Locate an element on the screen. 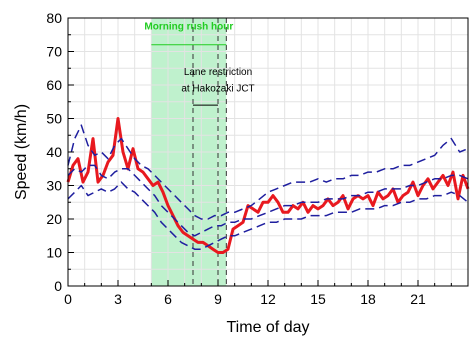 This screenshot has height=340, width=470. y-tick-label: 50 is located at coordinates (54, 119).